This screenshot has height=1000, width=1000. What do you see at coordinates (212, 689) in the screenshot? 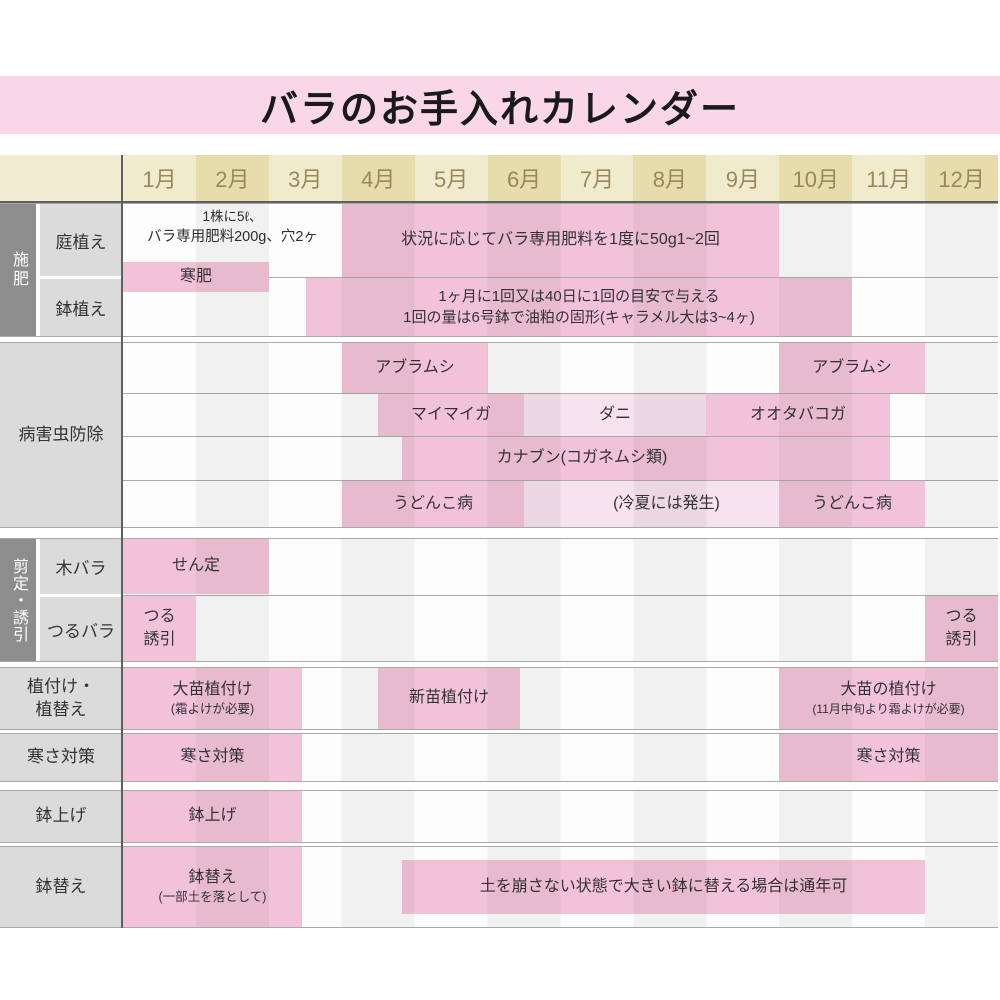
I see `large-seedling-winter-line1: 大苗植付け` at bounding box center [212, 689].